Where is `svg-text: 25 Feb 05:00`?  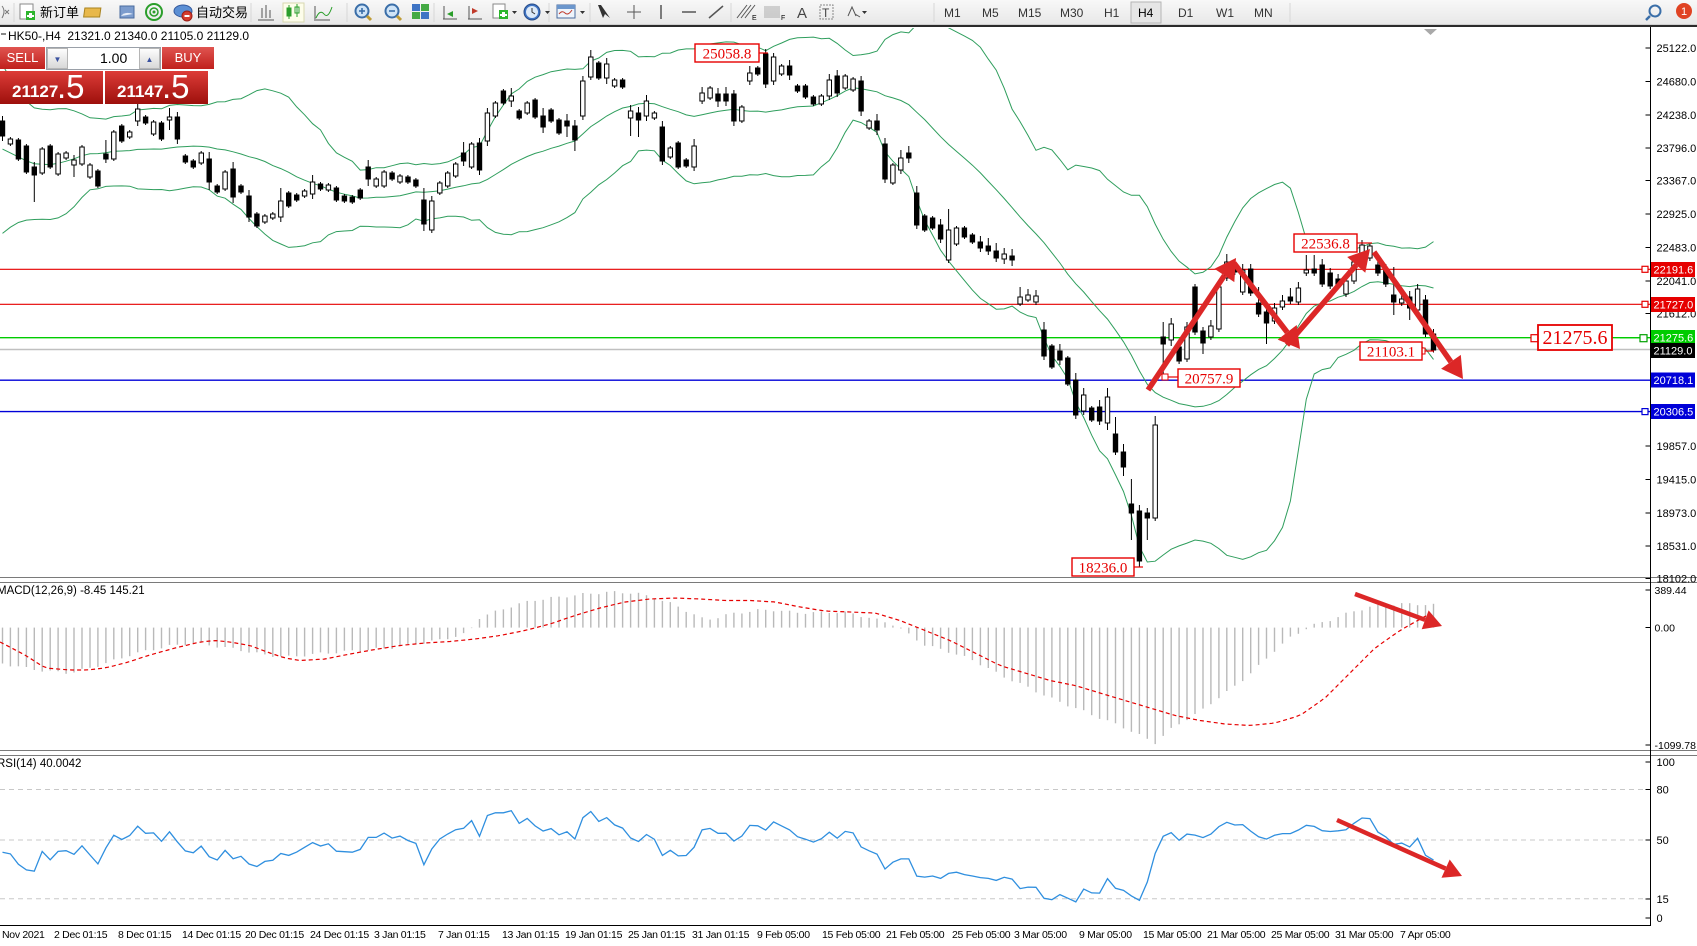
svg-text: 25 Feb 05:00 is located at coordinates (981, 935).